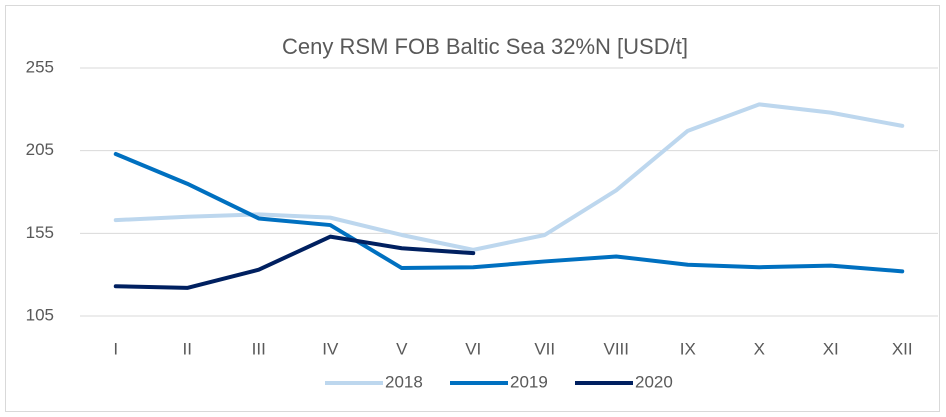 Image resolution: width=946 pixels, height=417 pixels. What do you see at coordinates (485, 46) in the screenshot?
I see `chart-title: Ceny RSM FOB Baltic Sea 32%N [USD/t]` at bounding box center [485, 46].